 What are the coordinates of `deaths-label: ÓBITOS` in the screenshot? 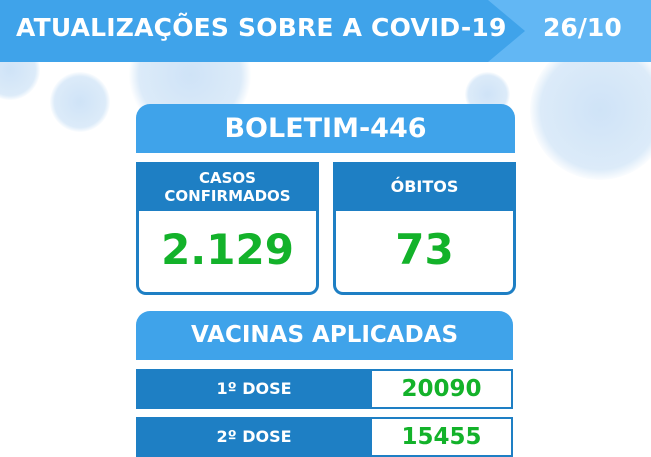 It's located at (424, 186).